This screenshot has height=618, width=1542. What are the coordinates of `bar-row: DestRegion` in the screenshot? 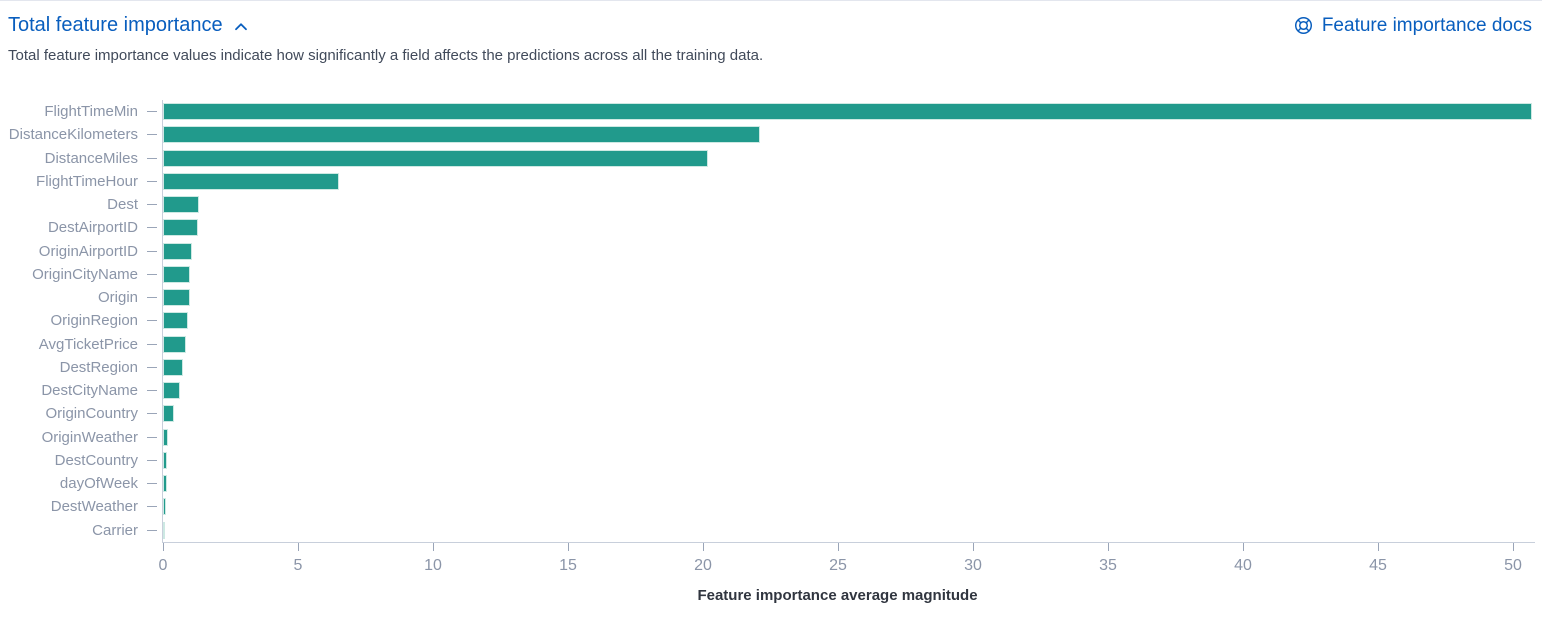 It's located at (771, 367).